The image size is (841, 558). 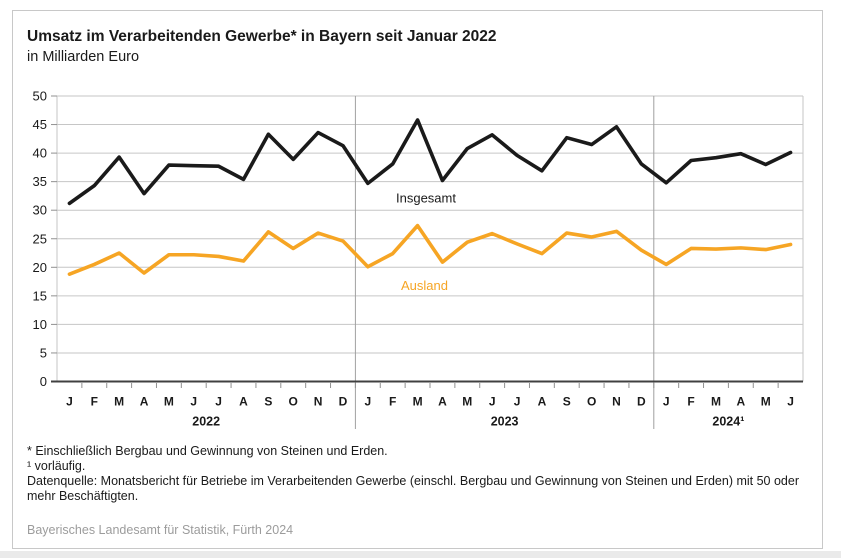 What do you see at coordinates (43, 352) in the screenshot?
I see `y-tick-label: 5` at bounding box center [43, 352].